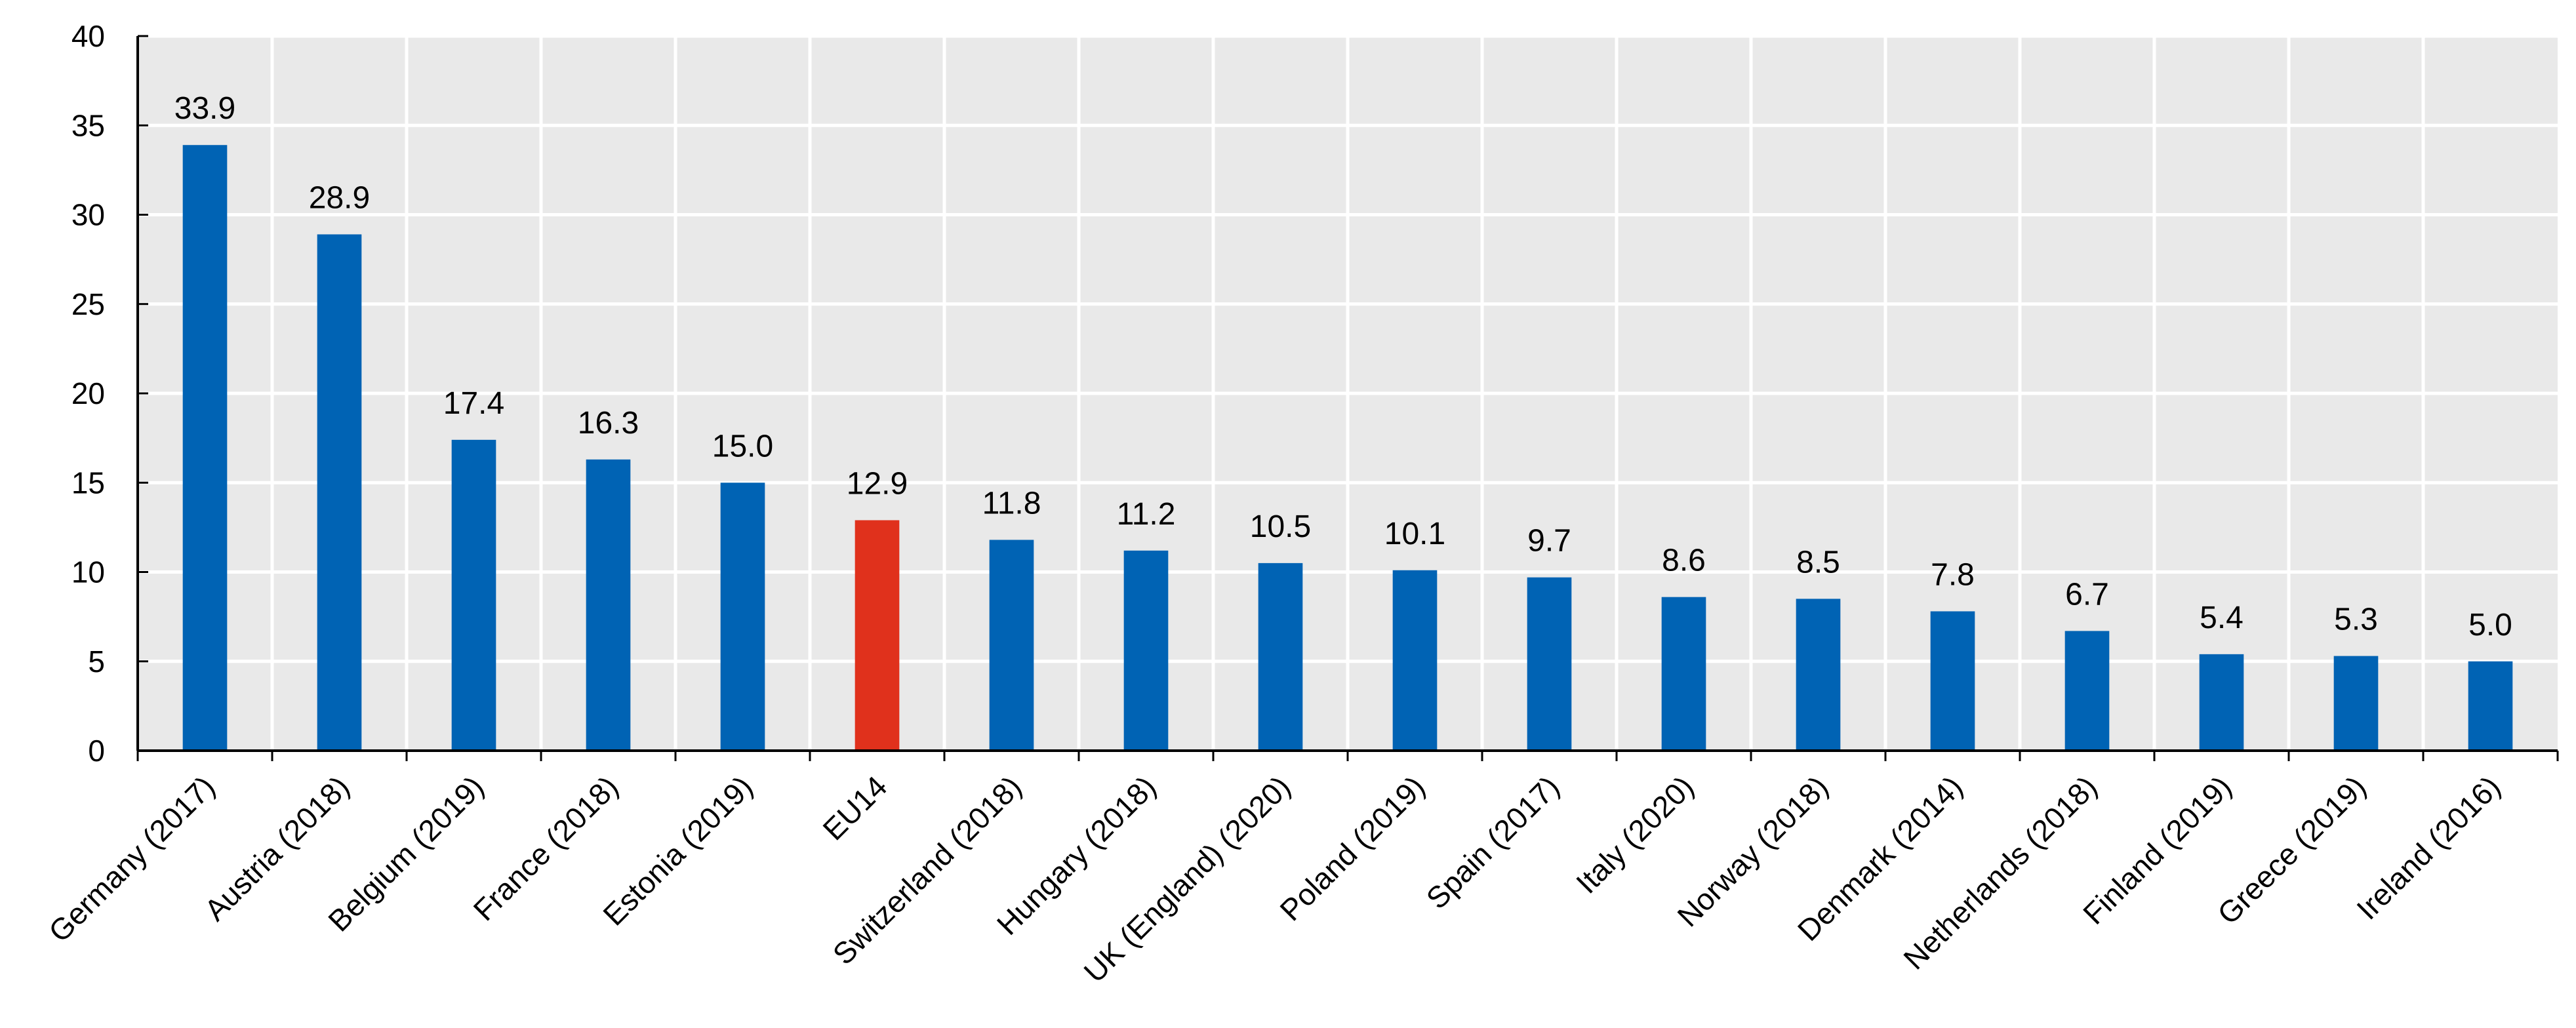  Describe the element at coordinates (88, 393) in the screenshot. I see `y-tick-label: 20` at that location.